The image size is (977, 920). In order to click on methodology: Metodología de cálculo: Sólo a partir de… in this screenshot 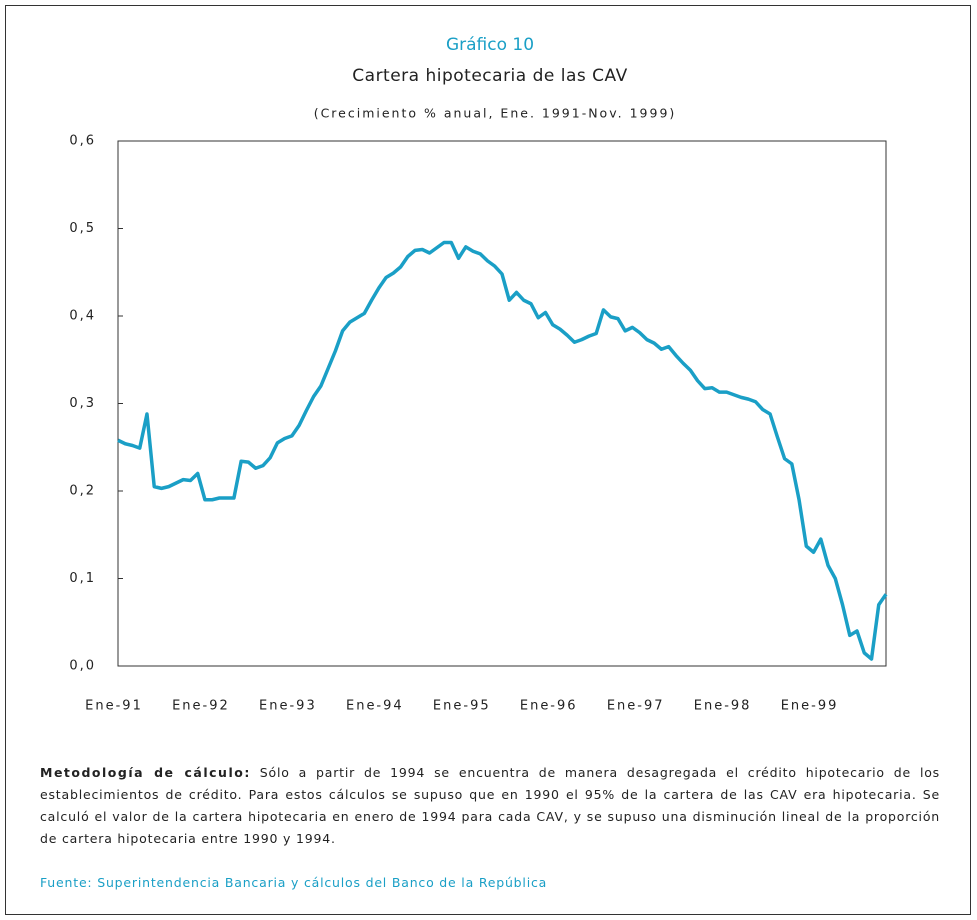, I will do `click(490, 806)`.